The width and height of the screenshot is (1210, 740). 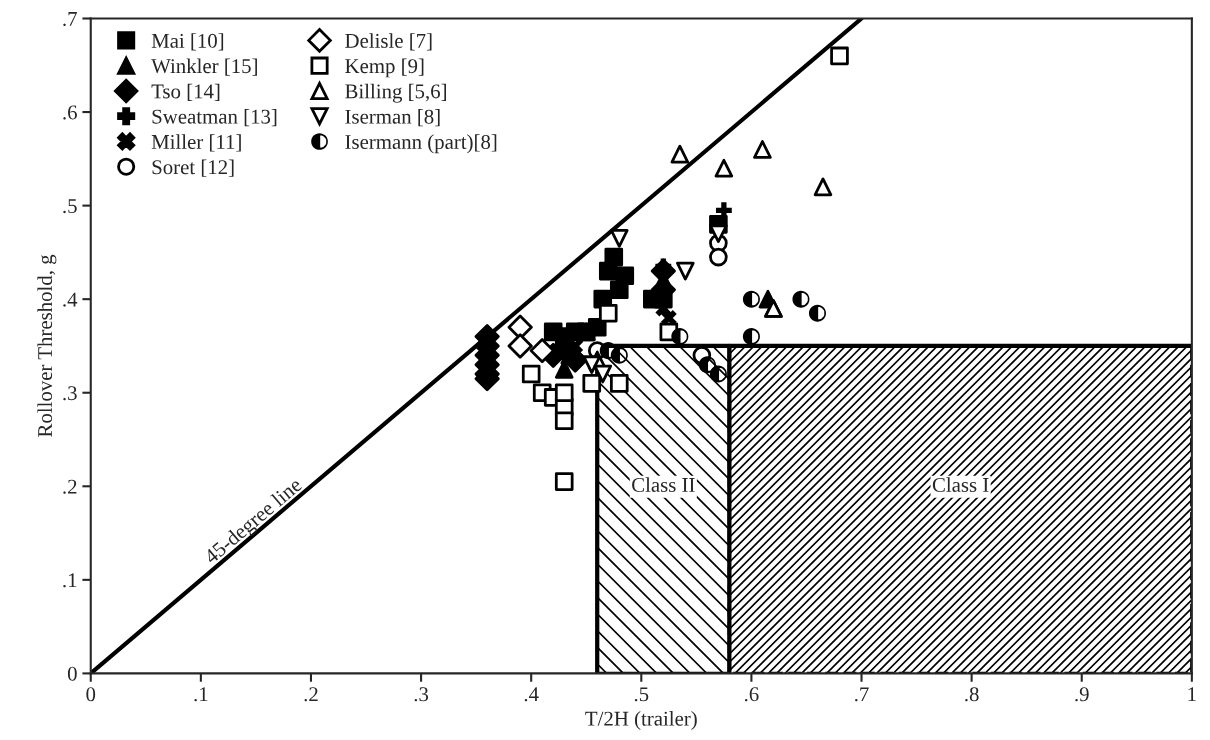 I want to click on x-tick-label: .8, so click(x=972, y=694).